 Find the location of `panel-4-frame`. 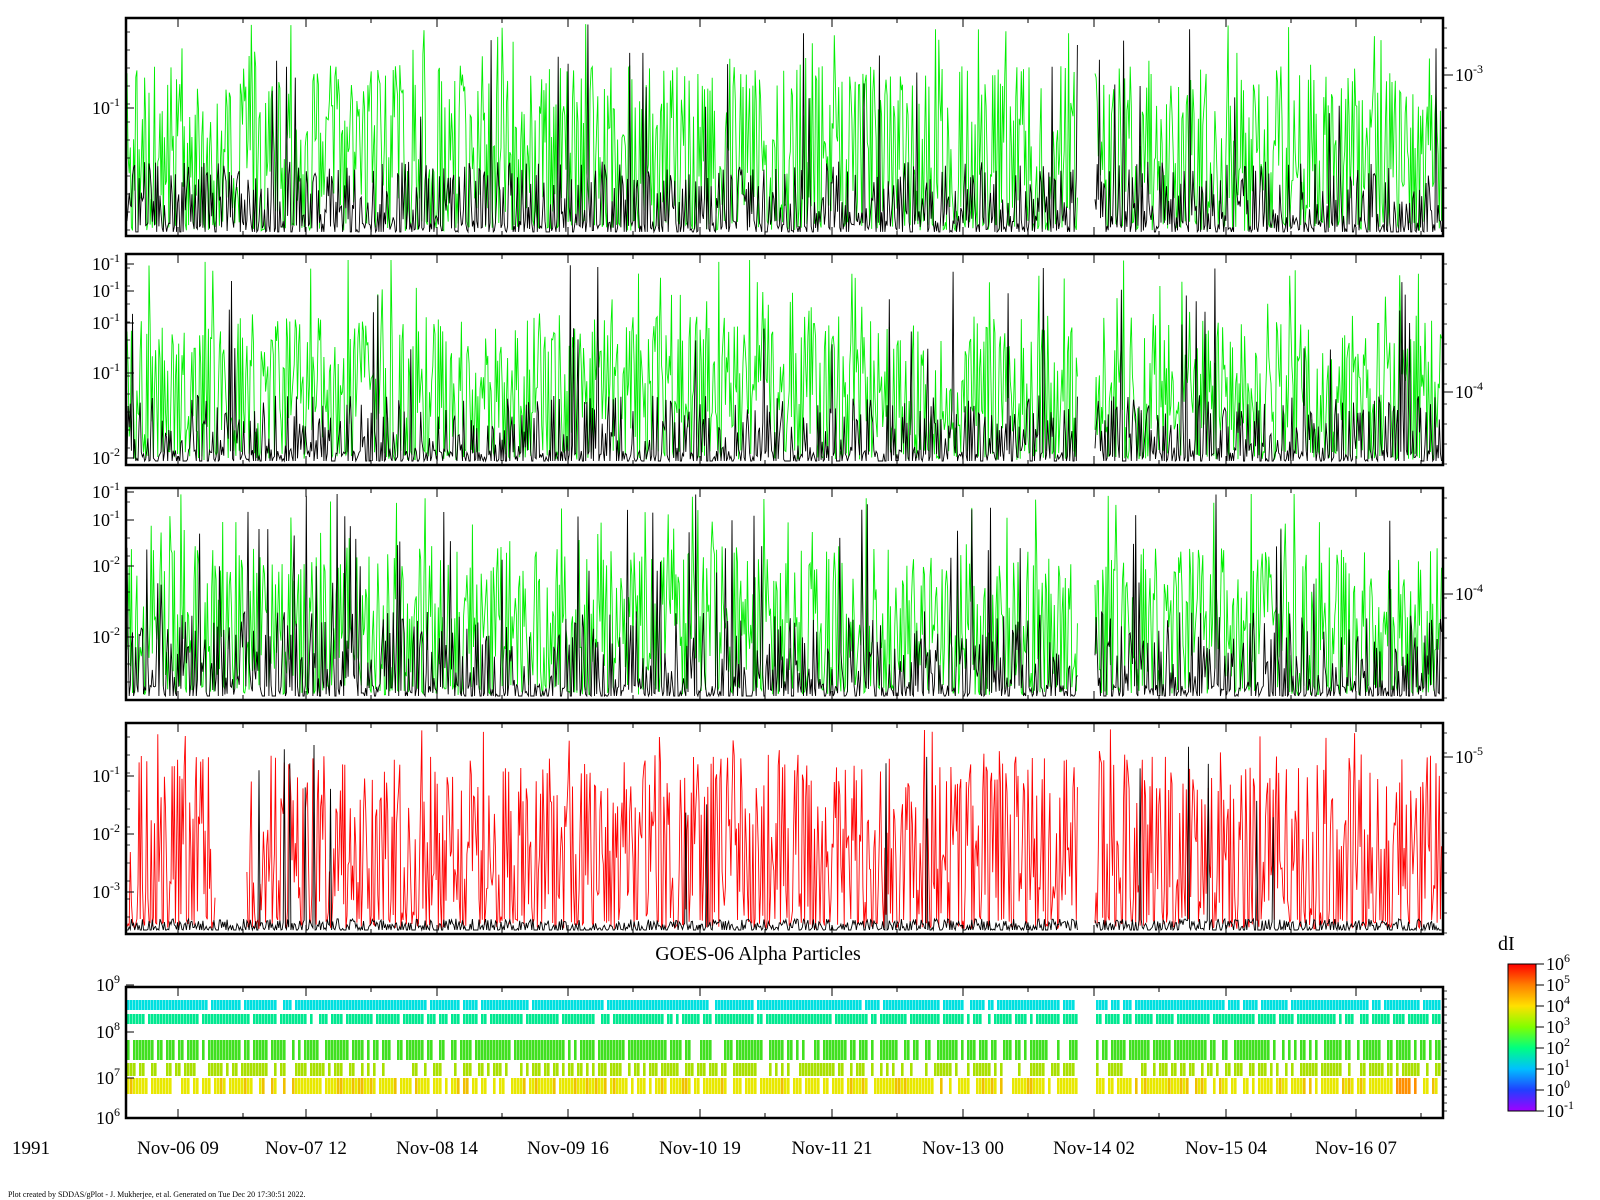

panel-4-frame is located at coordinates (784, 828).